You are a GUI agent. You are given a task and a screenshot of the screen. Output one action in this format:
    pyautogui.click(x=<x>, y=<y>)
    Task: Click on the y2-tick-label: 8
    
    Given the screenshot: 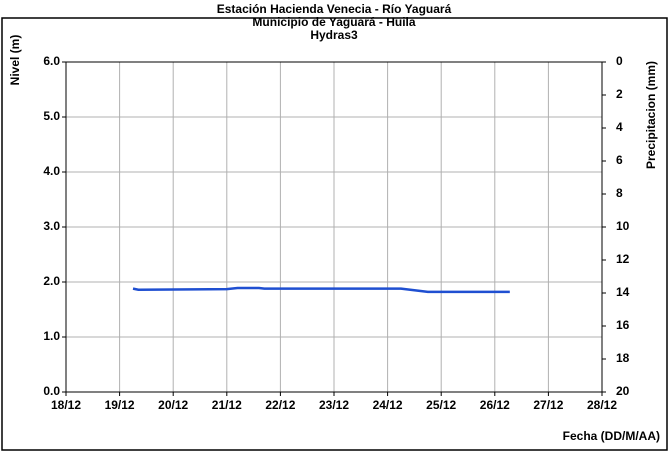 What is the action you would take?
    pyautogui.click(x=619, y=193)
    